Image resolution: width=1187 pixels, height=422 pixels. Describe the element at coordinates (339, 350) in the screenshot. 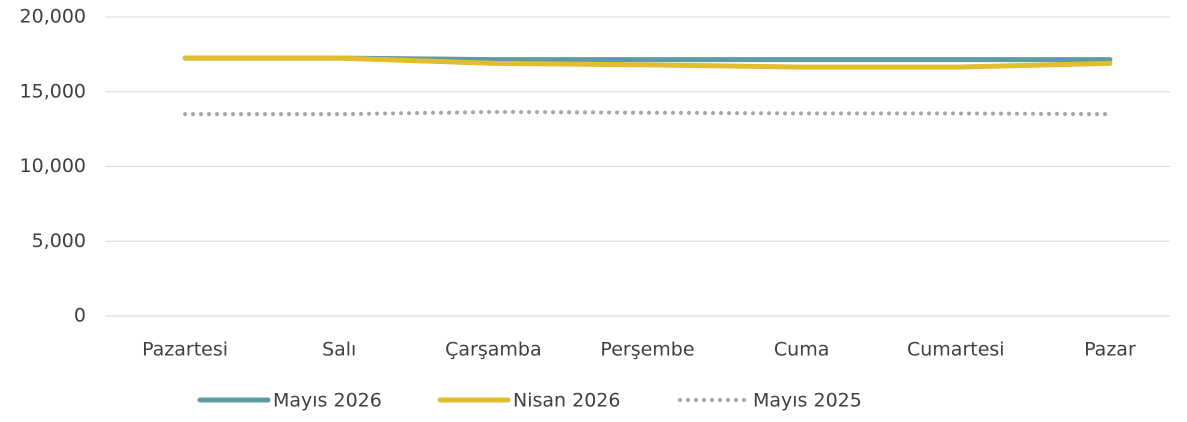

I see `x-tick-label: Salı` at that location.